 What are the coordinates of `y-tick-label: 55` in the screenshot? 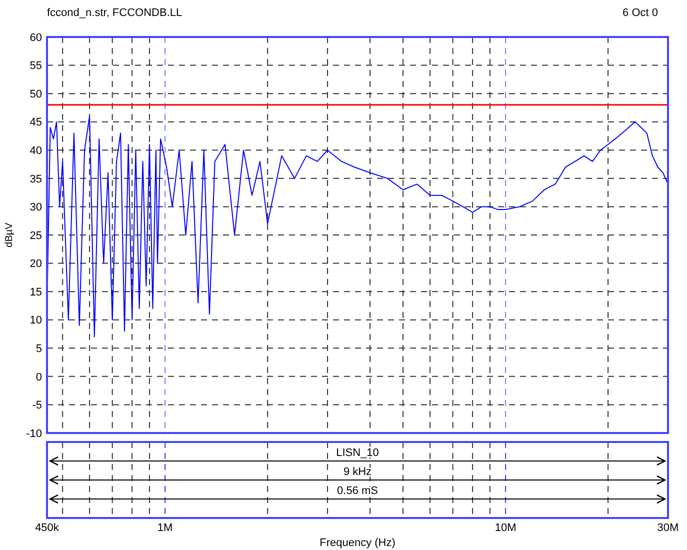 It's located at (36, 66).